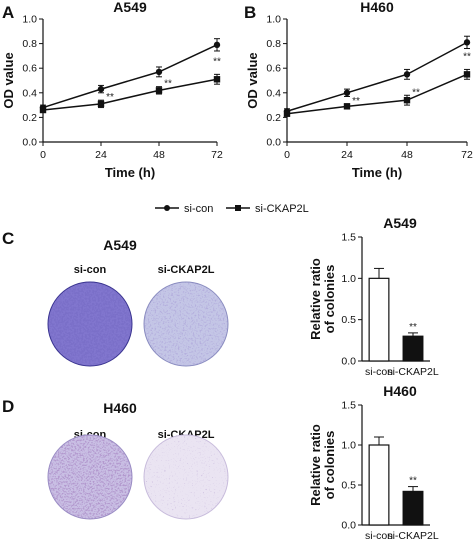 Image resolution: width=474 pixels, height=544 pixels. Describe the element at coordinates (120, 408) in the screenshot. I see `panel-d-image-title: H460` at that location.